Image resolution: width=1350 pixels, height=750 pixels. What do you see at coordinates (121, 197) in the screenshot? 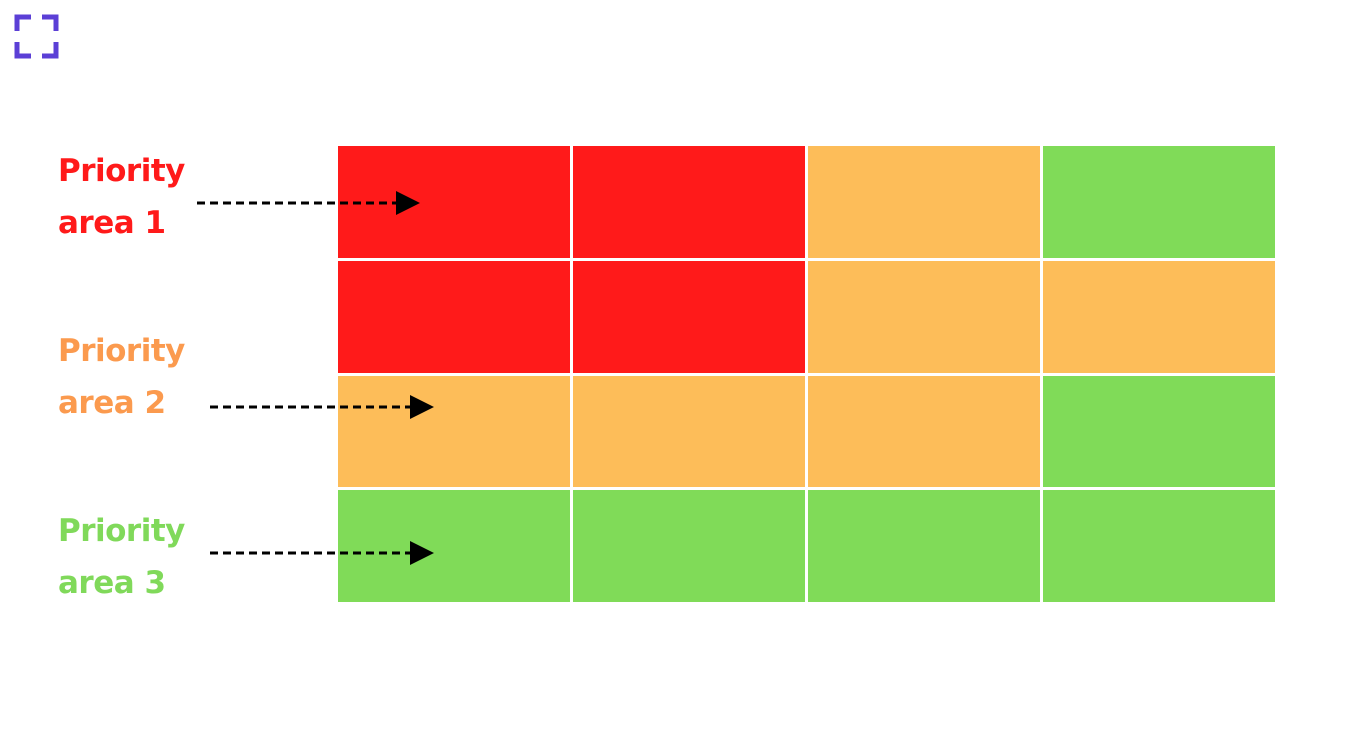
I see `priority-label: Priority area 1` at bounding box center [121, 197].